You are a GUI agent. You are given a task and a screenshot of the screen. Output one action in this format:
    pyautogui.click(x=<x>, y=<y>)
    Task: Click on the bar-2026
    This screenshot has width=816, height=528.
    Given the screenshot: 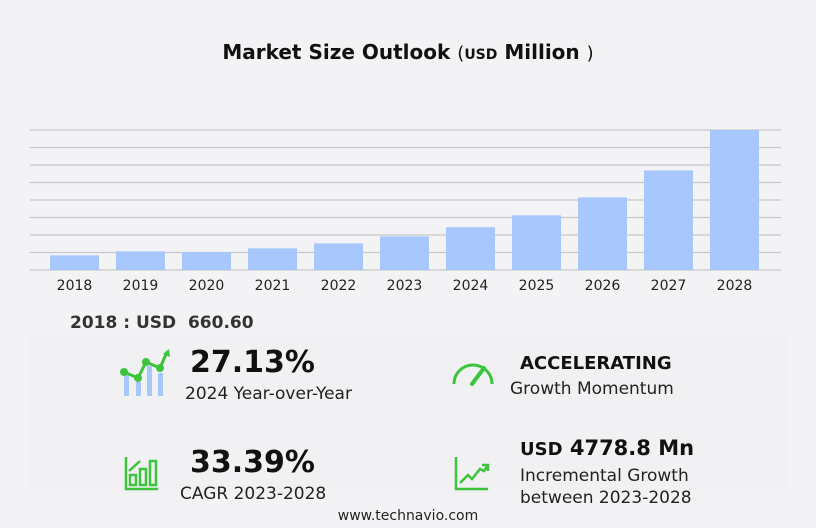 What is the action you would take?
    pyautogui.click(x=602, y=233)
    